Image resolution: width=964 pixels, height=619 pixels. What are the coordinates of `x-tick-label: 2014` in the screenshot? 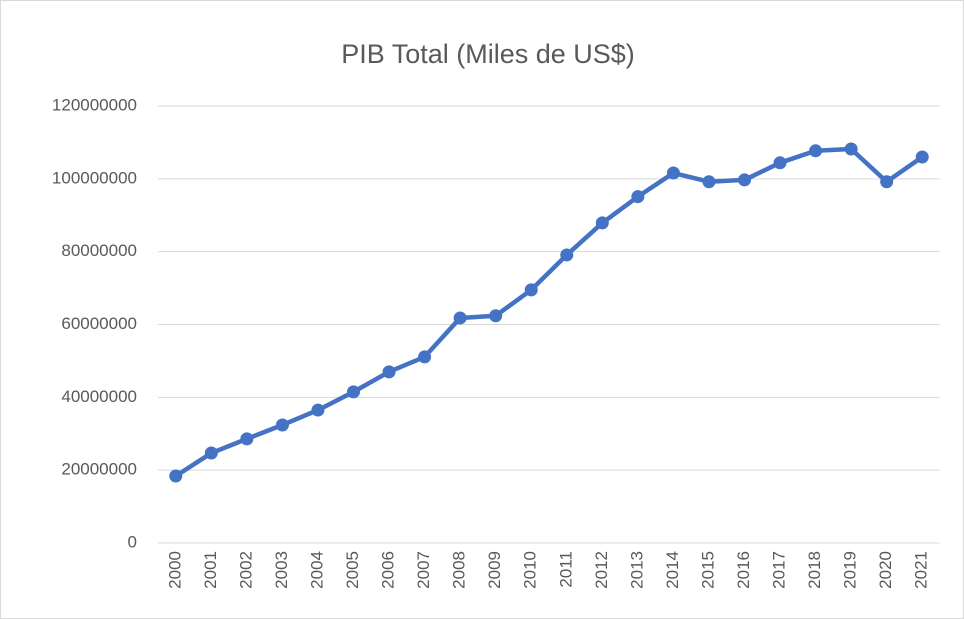 It's located at (672, 570).